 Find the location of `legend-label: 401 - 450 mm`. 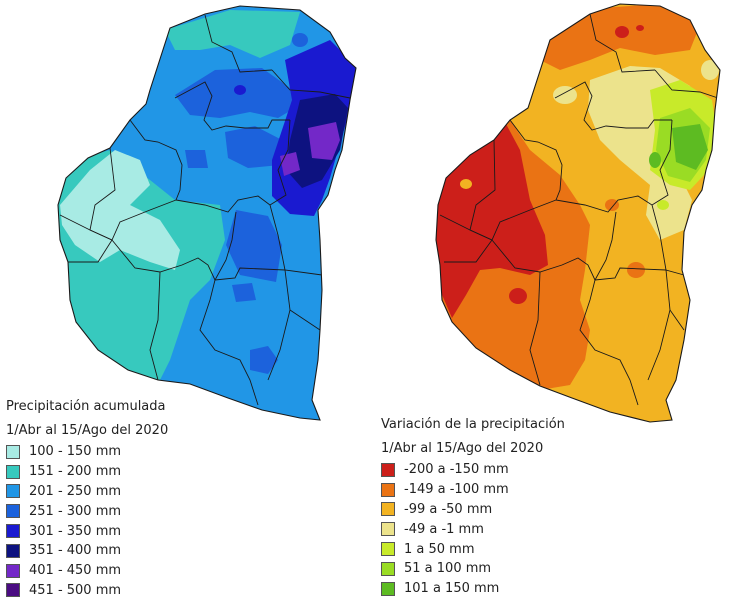

legend-label: 401 - 450 mm is located at coordinates (75, 571).